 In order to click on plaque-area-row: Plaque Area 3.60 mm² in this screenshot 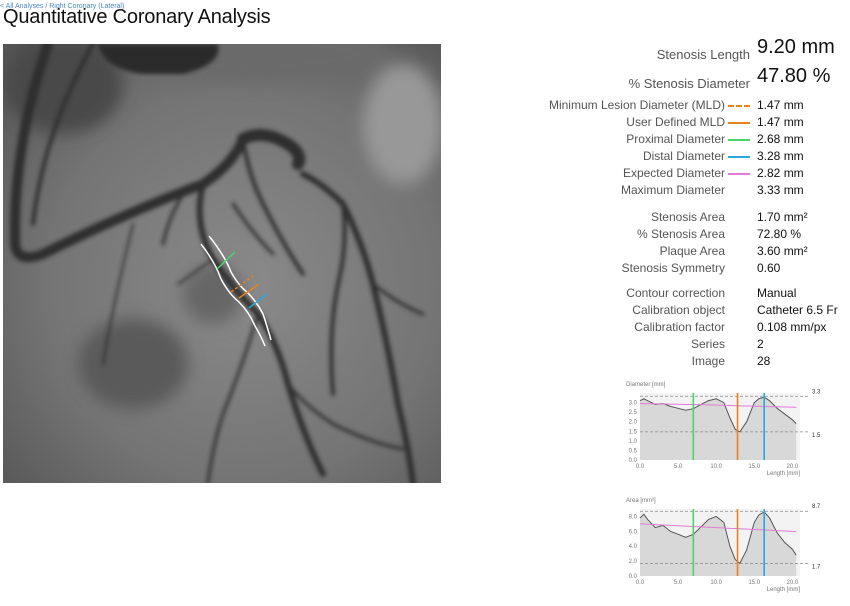, I will do `click(672, 252)`.